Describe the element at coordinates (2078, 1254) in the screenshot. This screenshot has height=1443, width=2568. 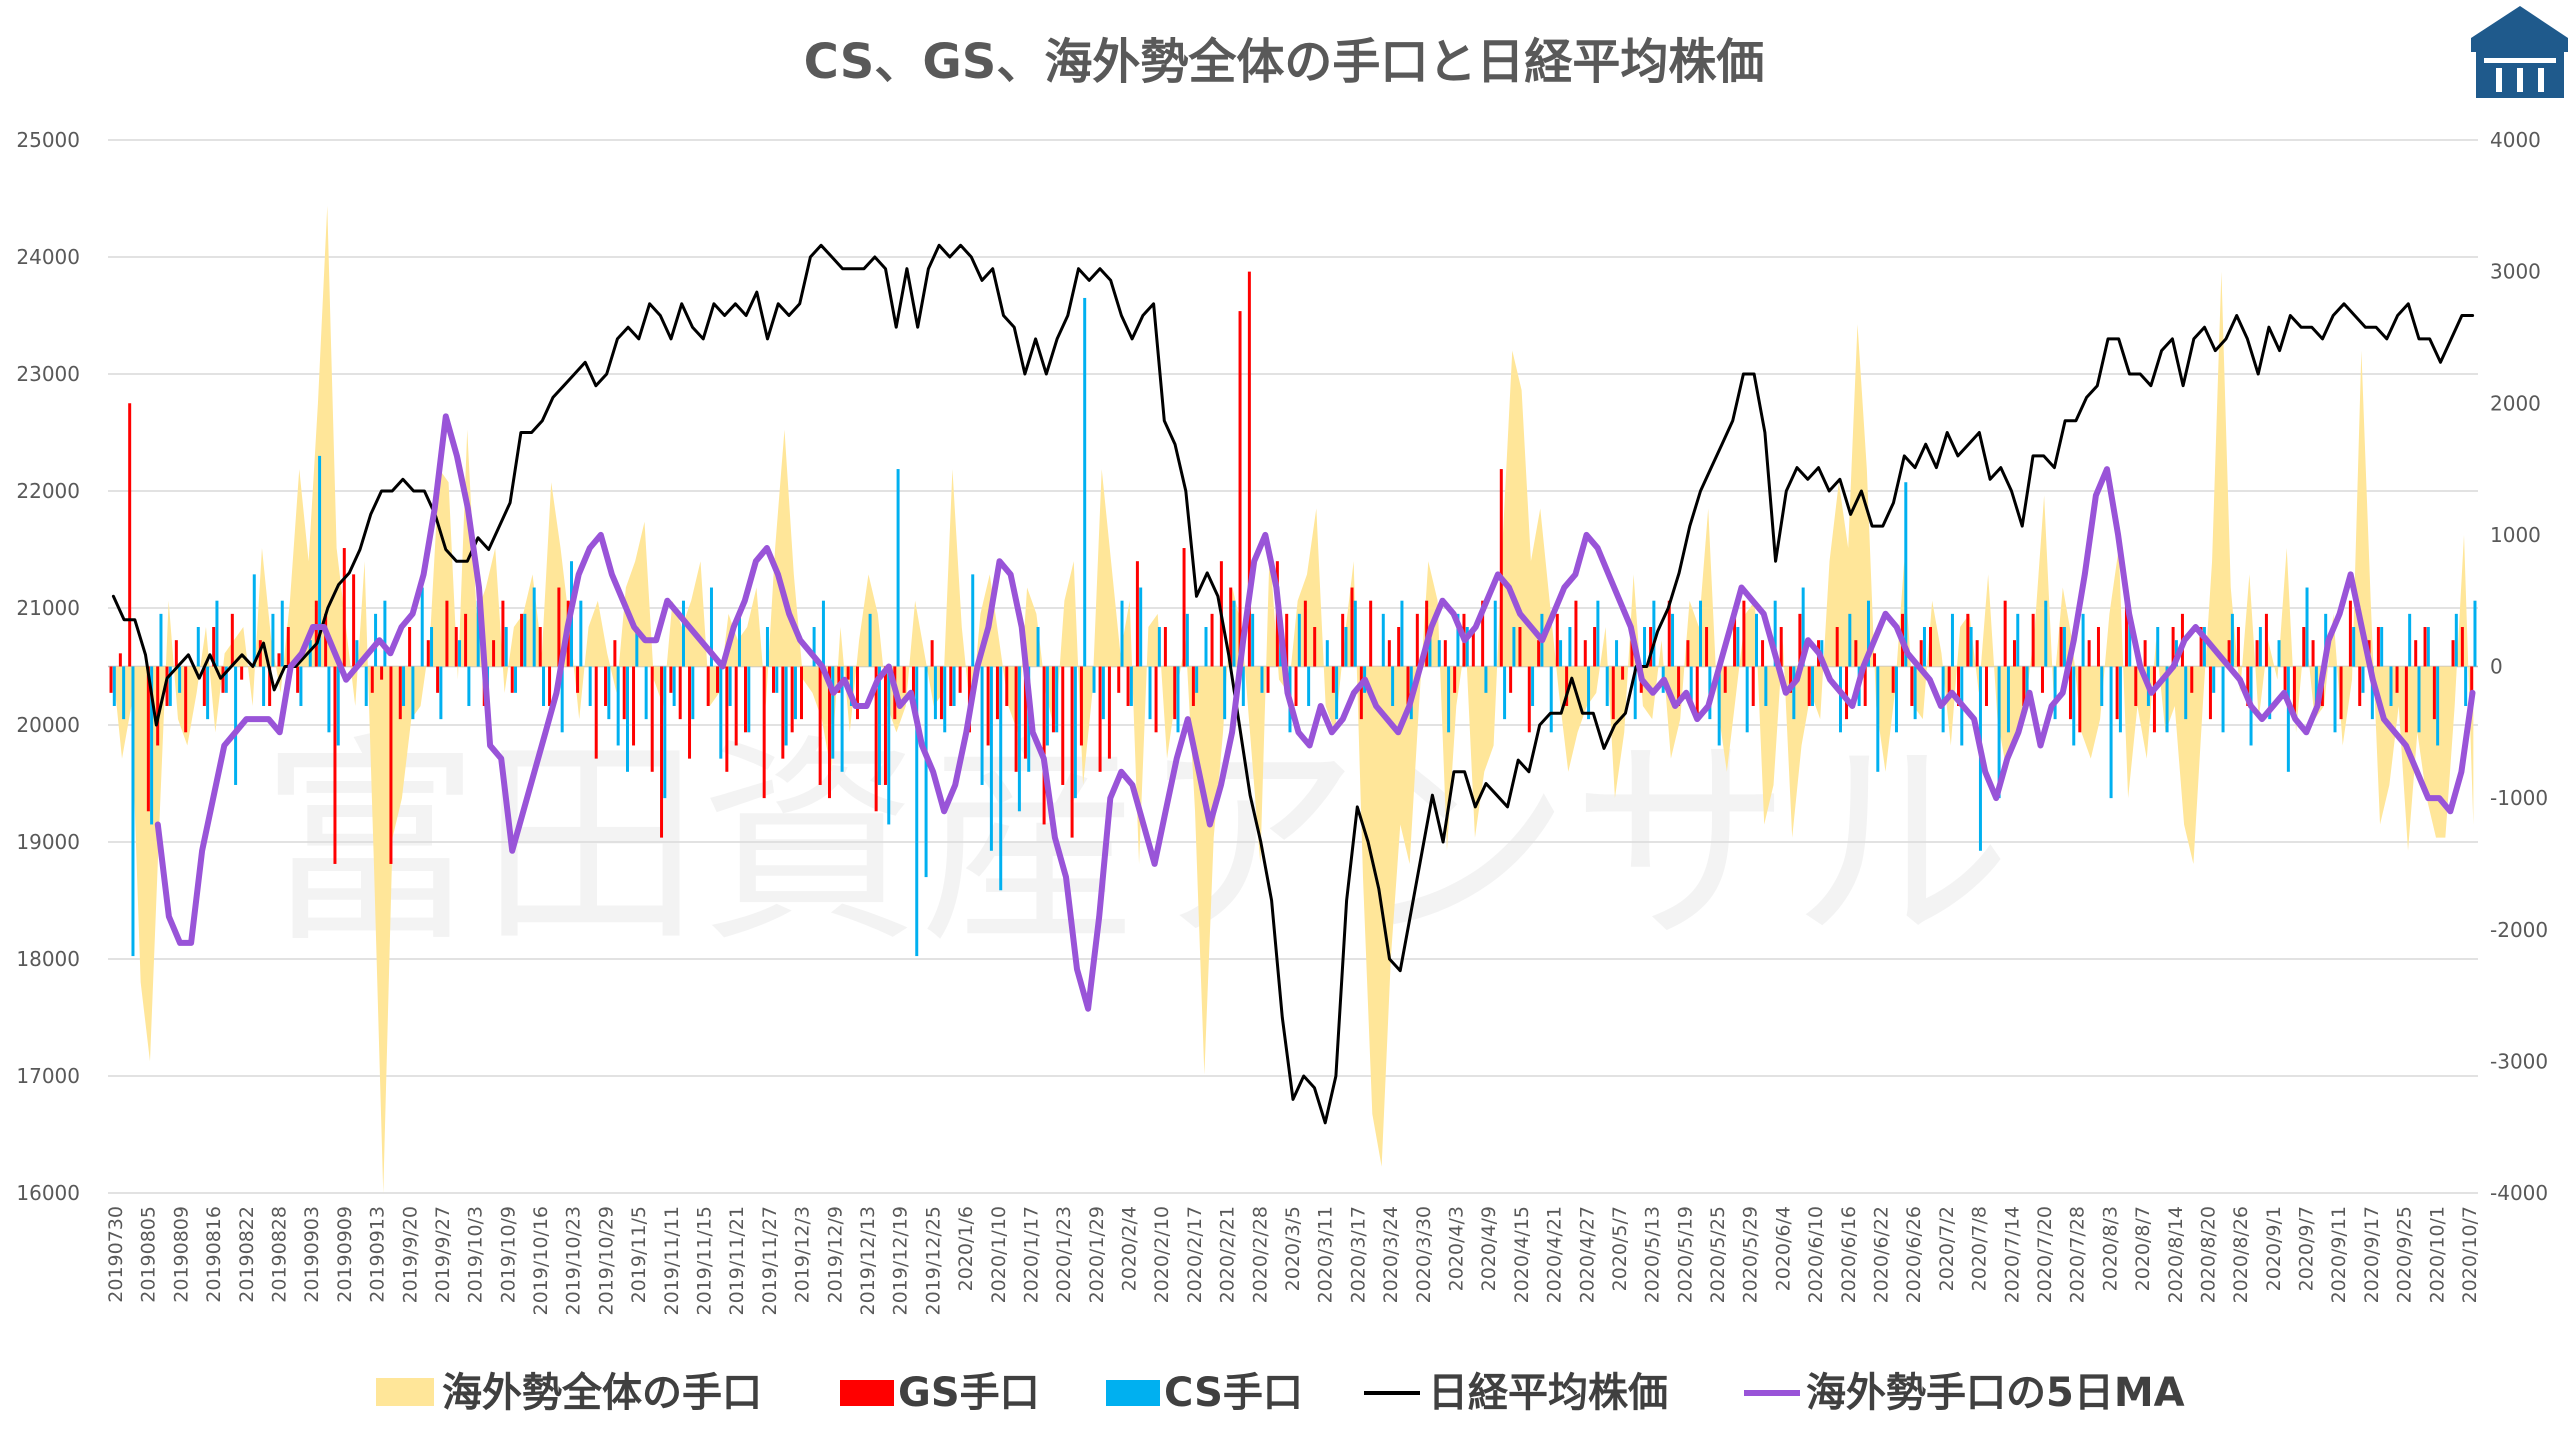
I see `x-axis-tick-label: 2020/7/28` at that location.